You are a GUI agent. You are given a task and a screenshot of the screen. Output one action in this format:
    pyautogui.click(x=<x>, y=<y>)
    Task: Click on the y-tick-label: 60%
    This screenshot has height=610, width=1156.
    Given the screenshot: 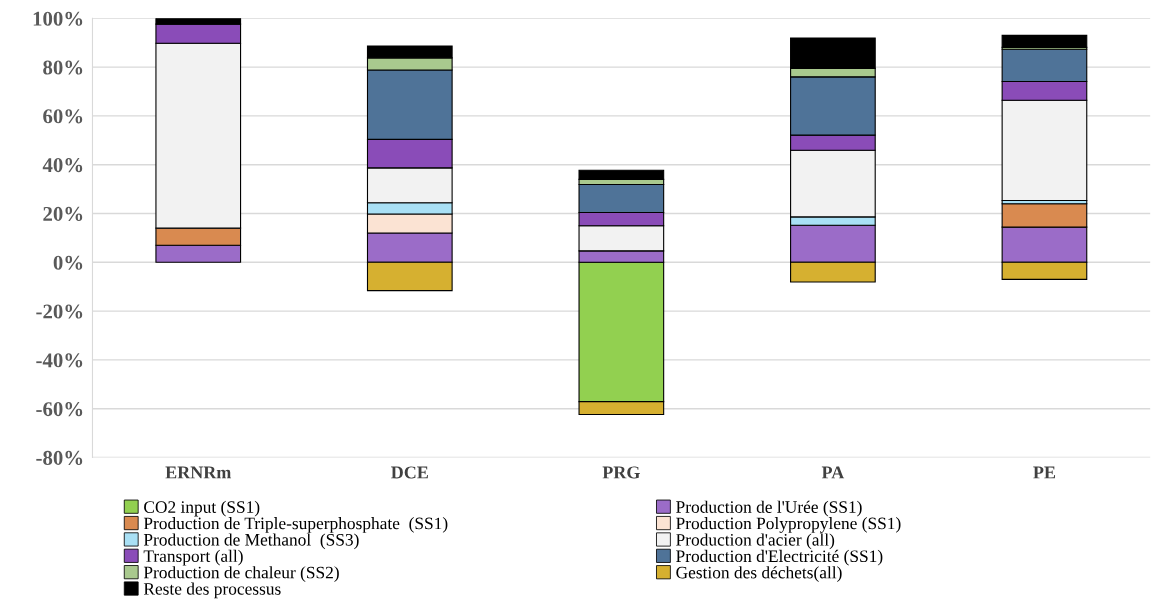 What is the action you would take?
    pyautogui.click(x=63, y=116)
    